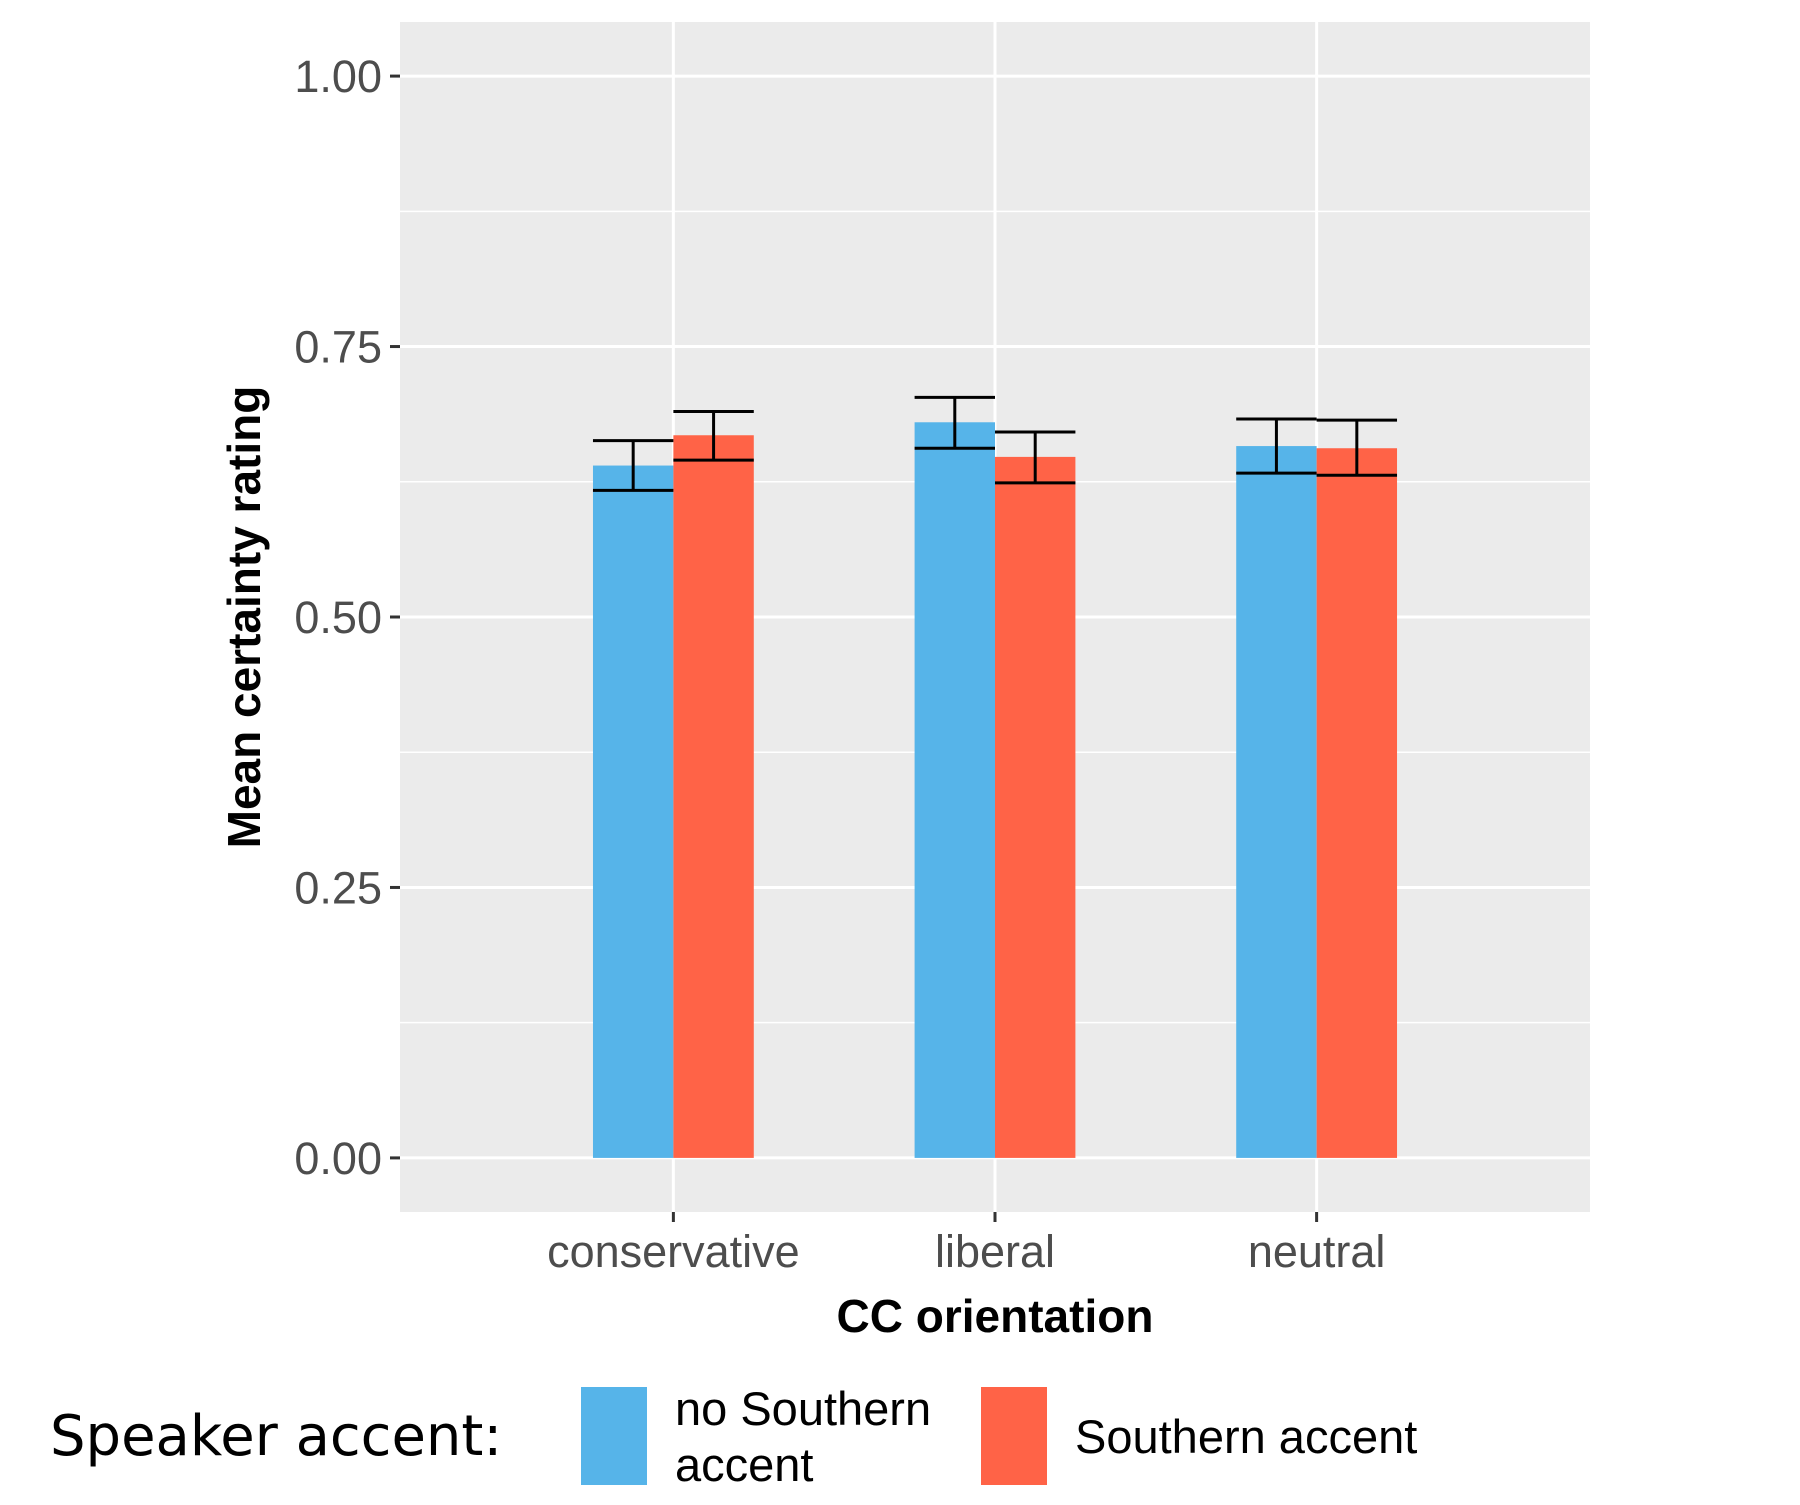  I want to click on legend-label: accent, so click(744, 1464).